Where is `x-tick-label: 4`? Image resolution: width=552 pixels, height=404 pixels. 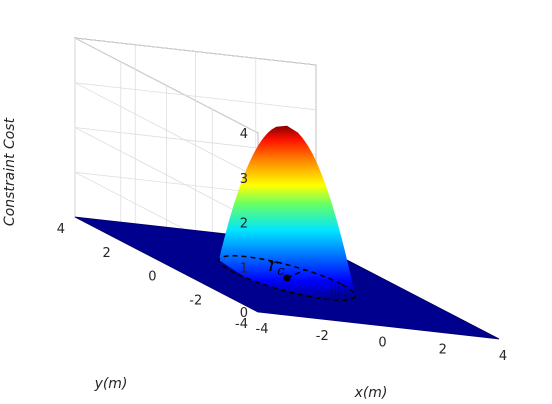 x-tick-label: 4 is located at coordinates (503, 356).